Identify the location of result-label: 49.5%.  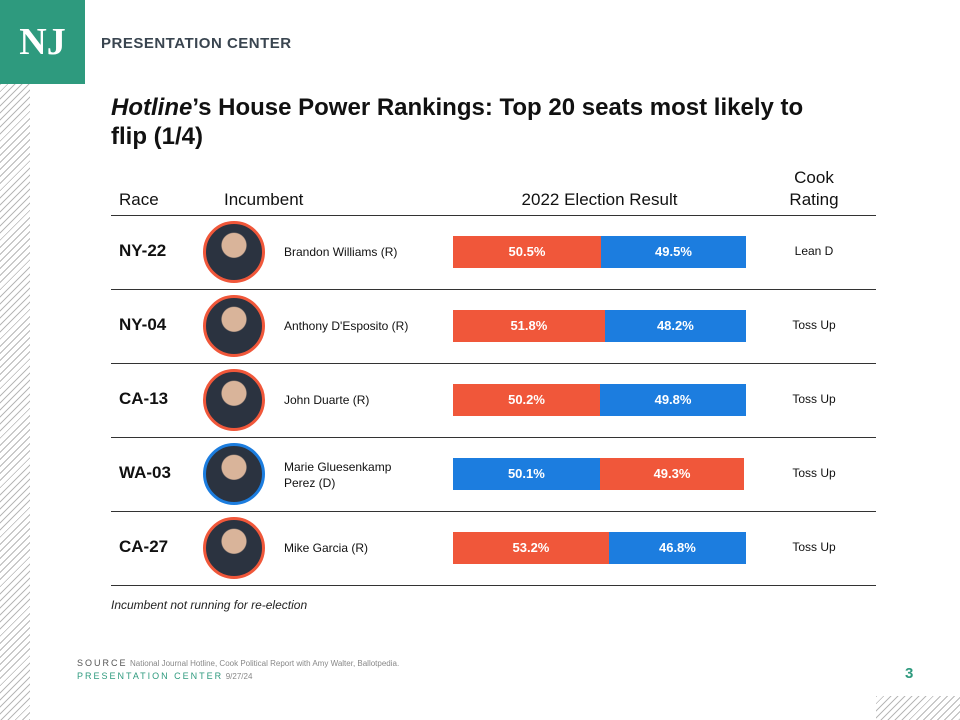
(673, 251).